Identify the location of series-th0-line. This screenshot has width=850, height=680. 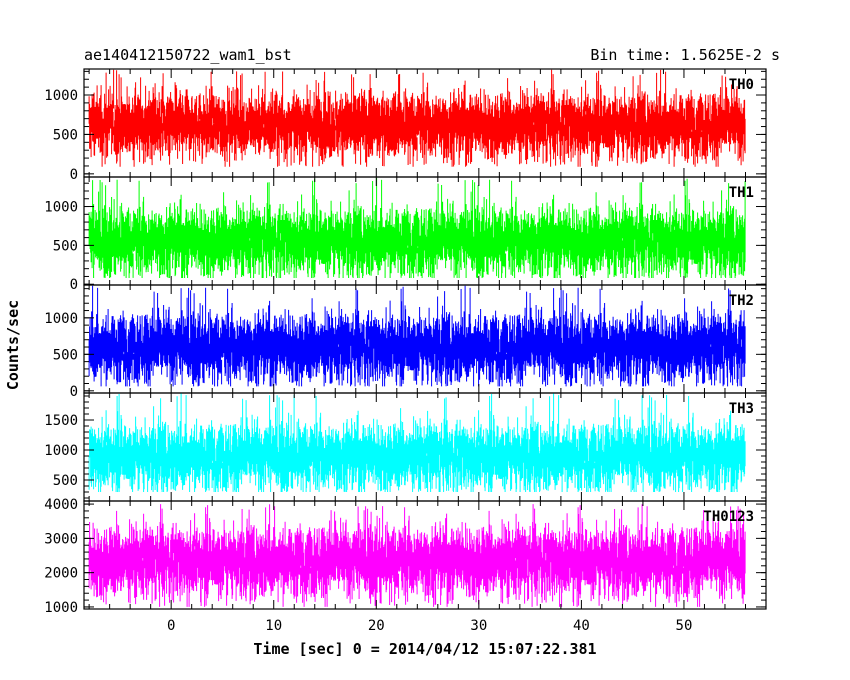
(417, 118).